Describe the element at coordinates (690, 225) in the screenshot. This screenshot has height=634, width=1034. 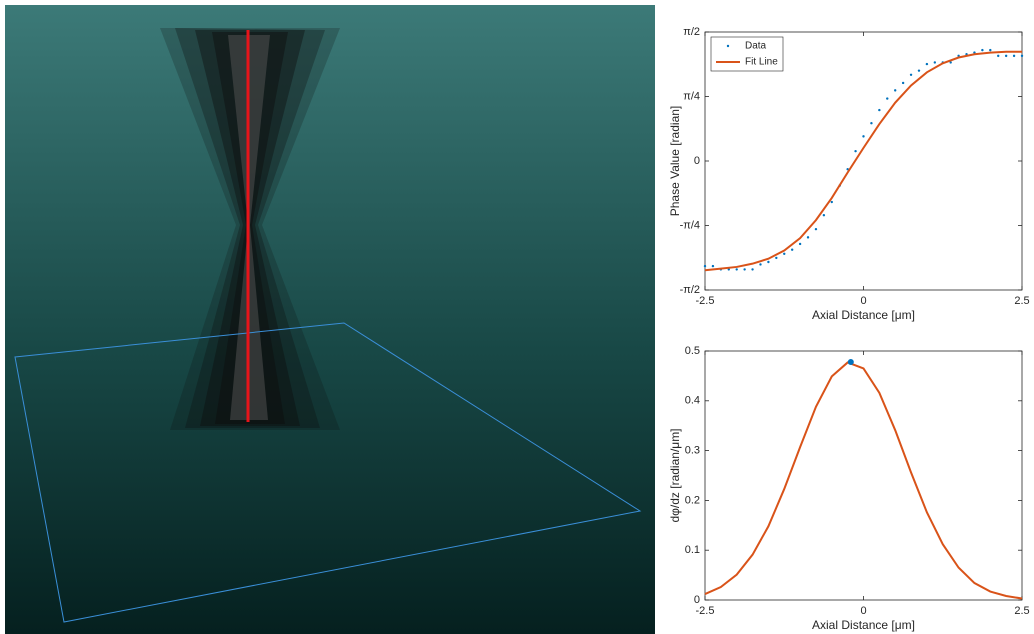
I see `y-tick-label: -π/4` at that location.